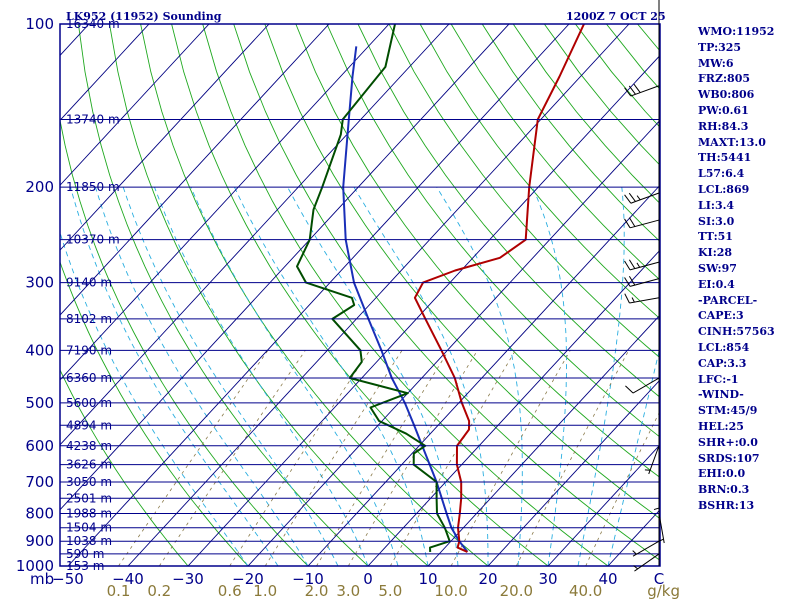 Image resolution: width=800 pixels, height=600 pixels. What do you see at coordinates (93, 240) in the screenshot?
I see `height-label: 10370 m` at bounding box center [93, 240].